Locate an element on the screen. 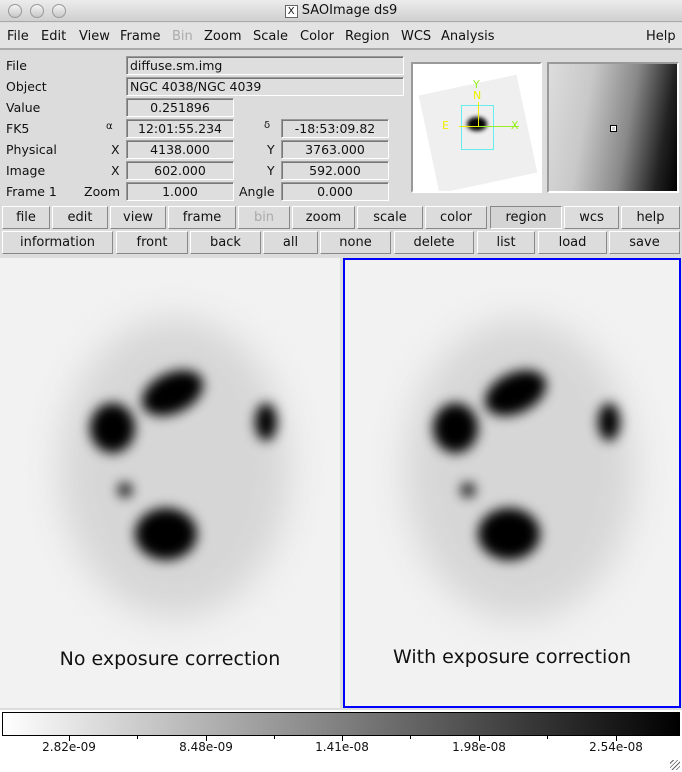 Image resolution: width=682 pixels, height=772 pixels. menu-wcs: WCS is located at coordinates (416, 36).